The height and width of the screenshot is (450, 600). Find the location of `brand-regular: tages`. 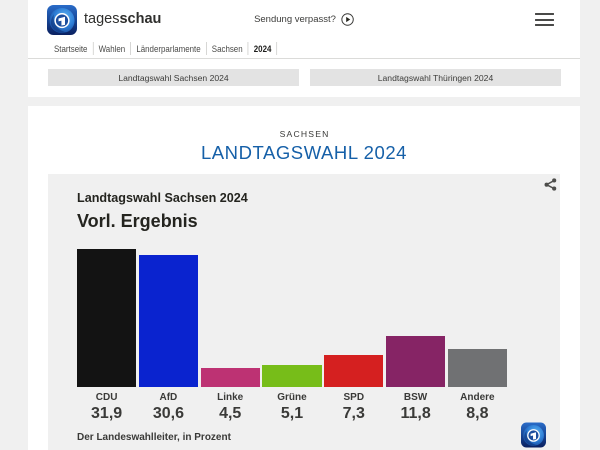

brand-regular: tages is located at coordinates (102, 19).